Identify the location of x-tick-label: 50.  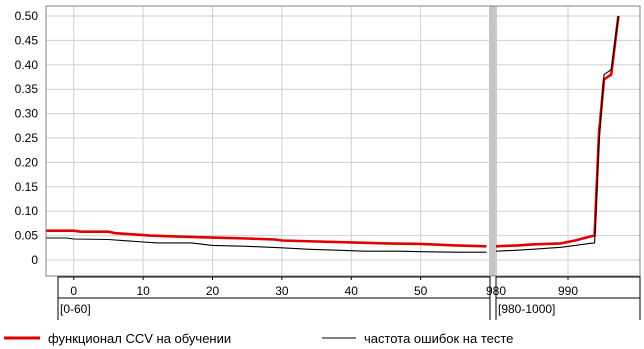
(421, 291).